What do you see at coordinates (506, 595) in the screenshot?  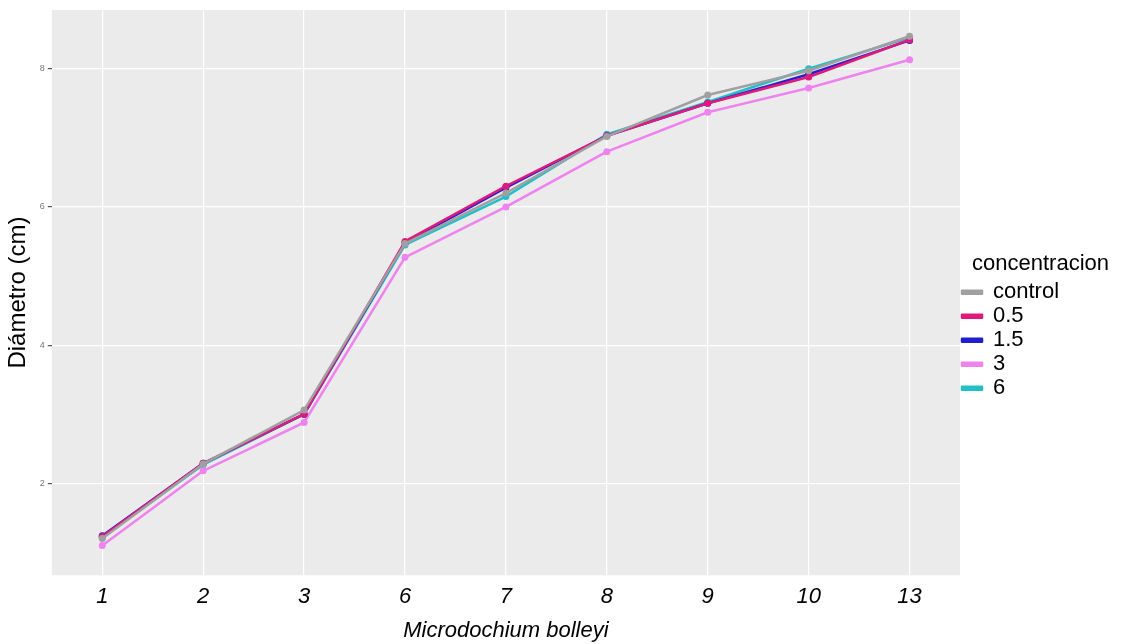 I see `x-tick-label: 7` at bounding box center [506, 595].